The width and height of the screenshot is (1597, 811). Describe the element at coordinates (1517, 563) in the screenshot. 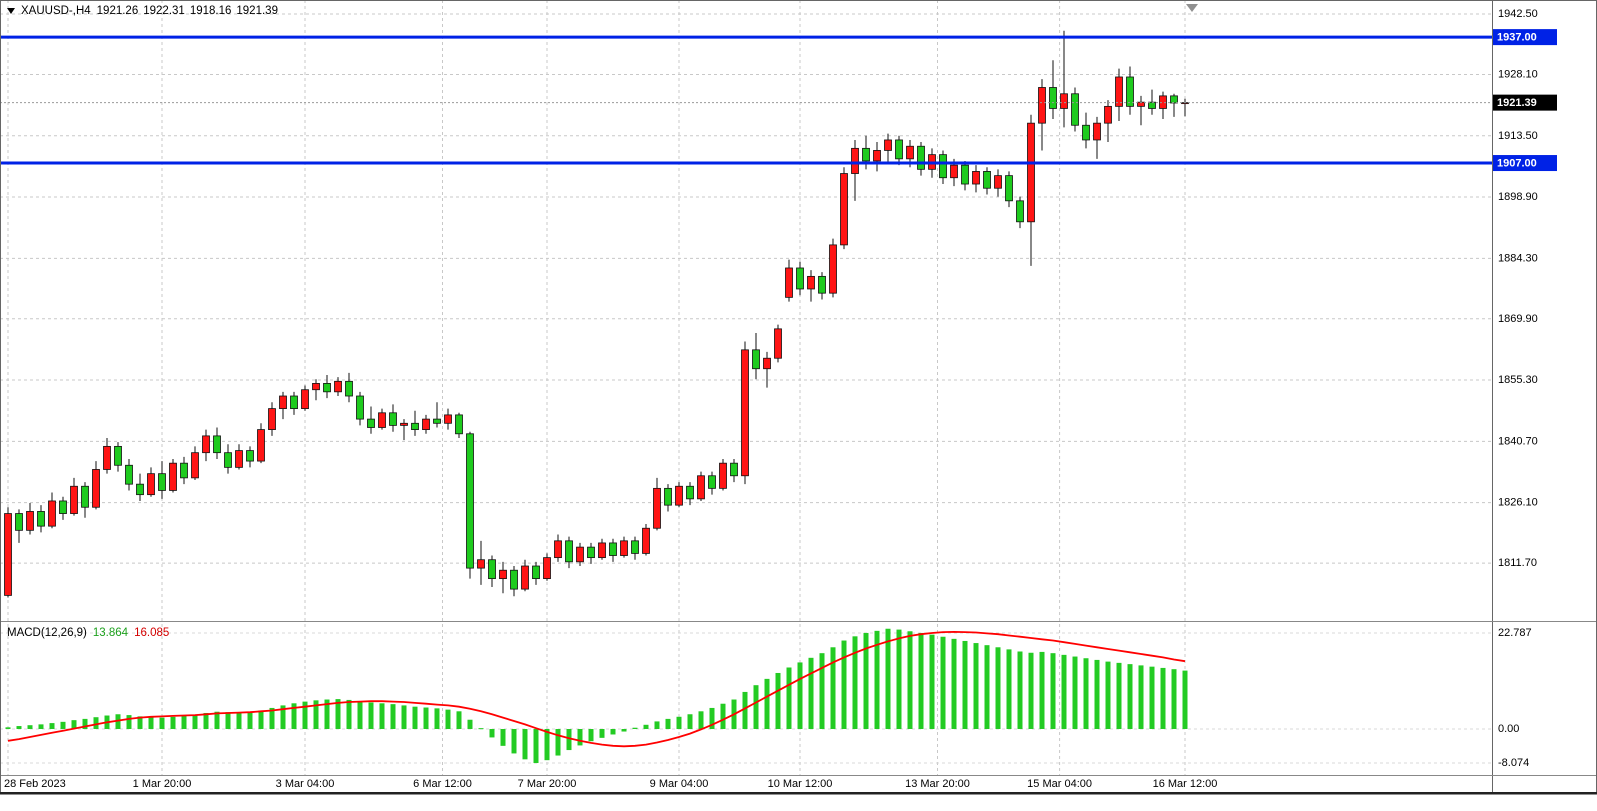

I see `price-axis-label: 1811.70` at that location.